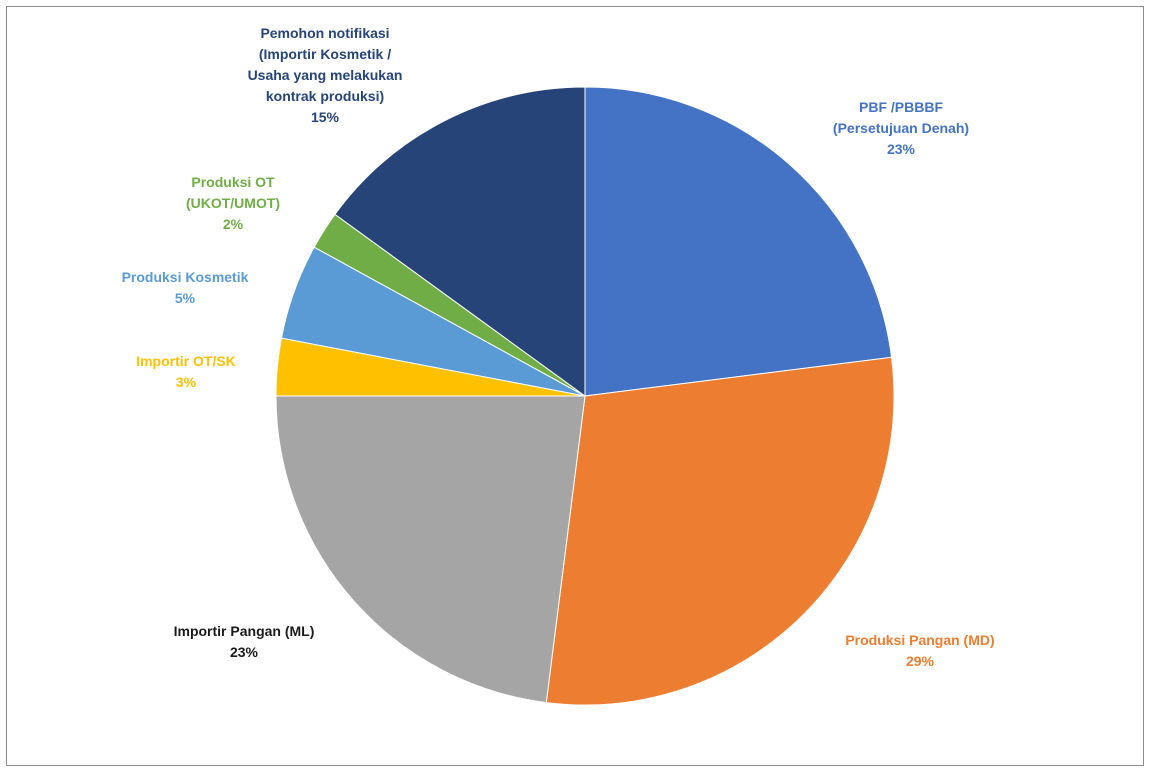 The image size is (1151, 771). I want to click on data-label-3: Importir Pangan (ML) 23%, so click(244, 641).